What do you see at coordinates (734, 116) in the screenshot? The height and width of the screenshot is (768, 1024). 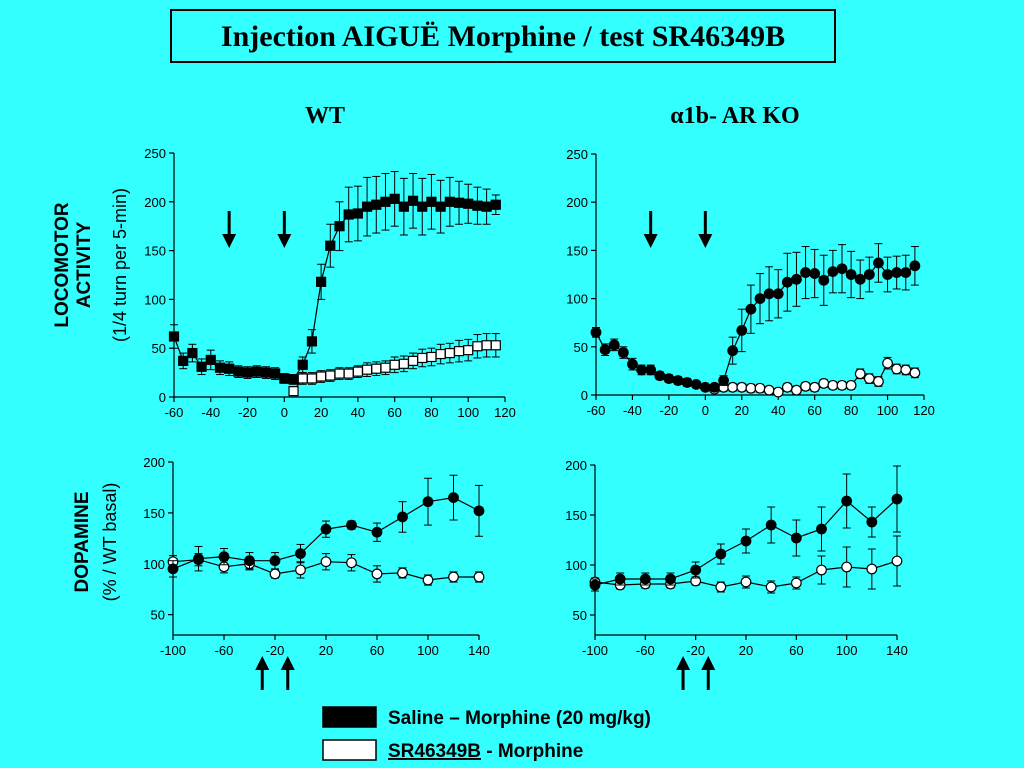 I see `panel-title-ko: α1b- AR KO` at bounding box center [734, 116].